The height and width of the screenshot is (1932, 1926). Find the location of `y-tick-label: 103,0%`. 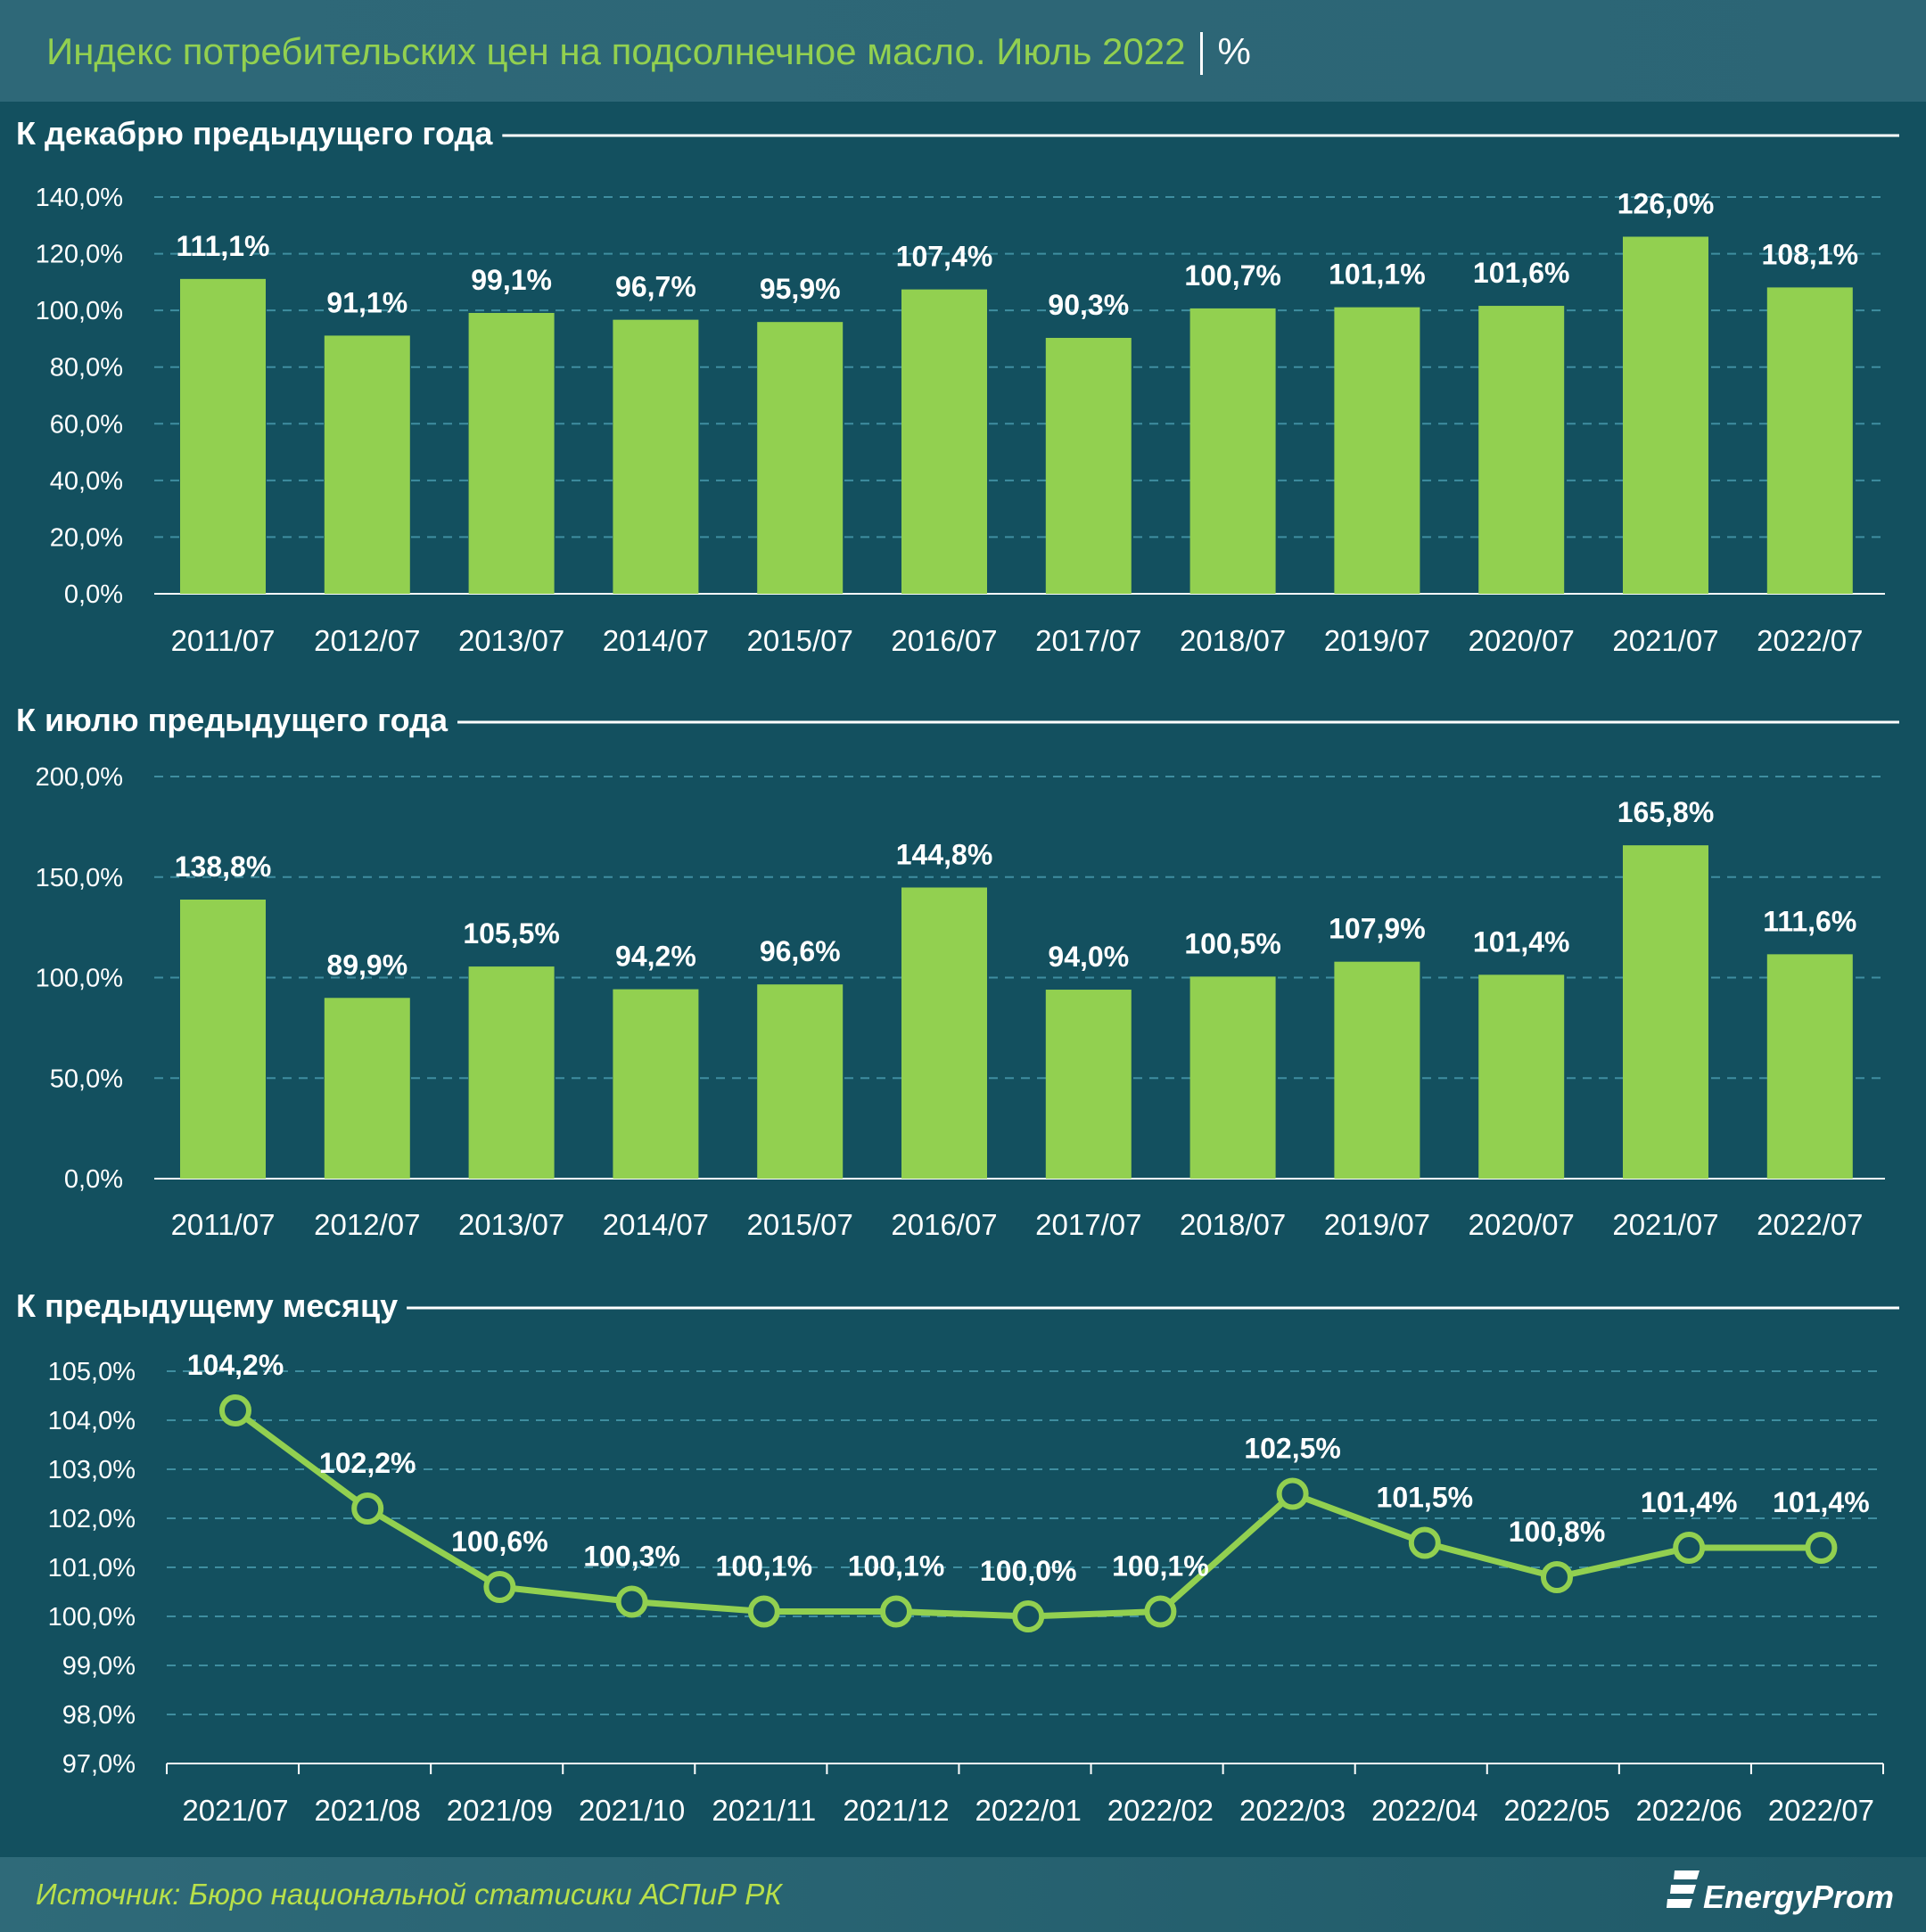

y-tick-label: 103,0% is located at coordinates (92, 1470).